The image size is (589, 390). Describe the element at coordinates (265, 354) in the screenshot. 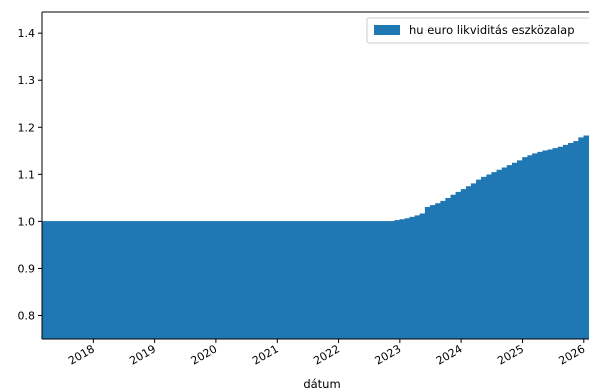

I see `x-tick-label: 2021` at that location.